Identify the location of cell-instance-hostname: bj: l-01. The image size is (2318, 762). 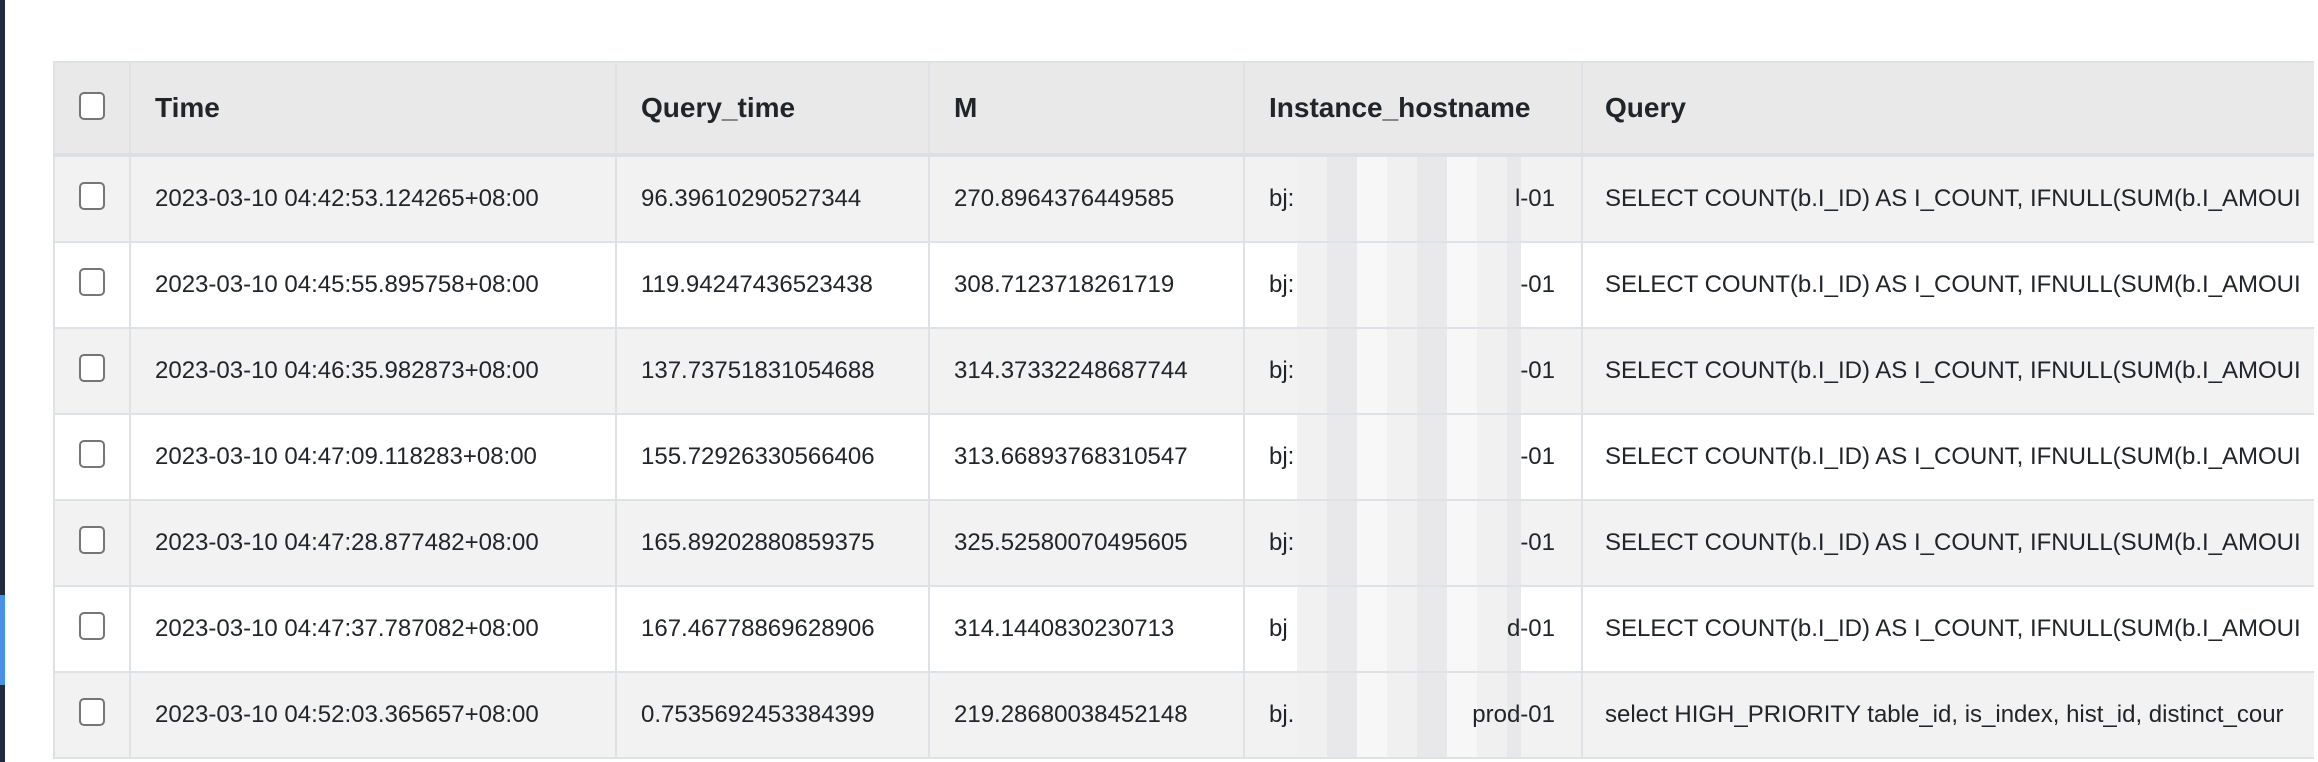
(1413, 198).